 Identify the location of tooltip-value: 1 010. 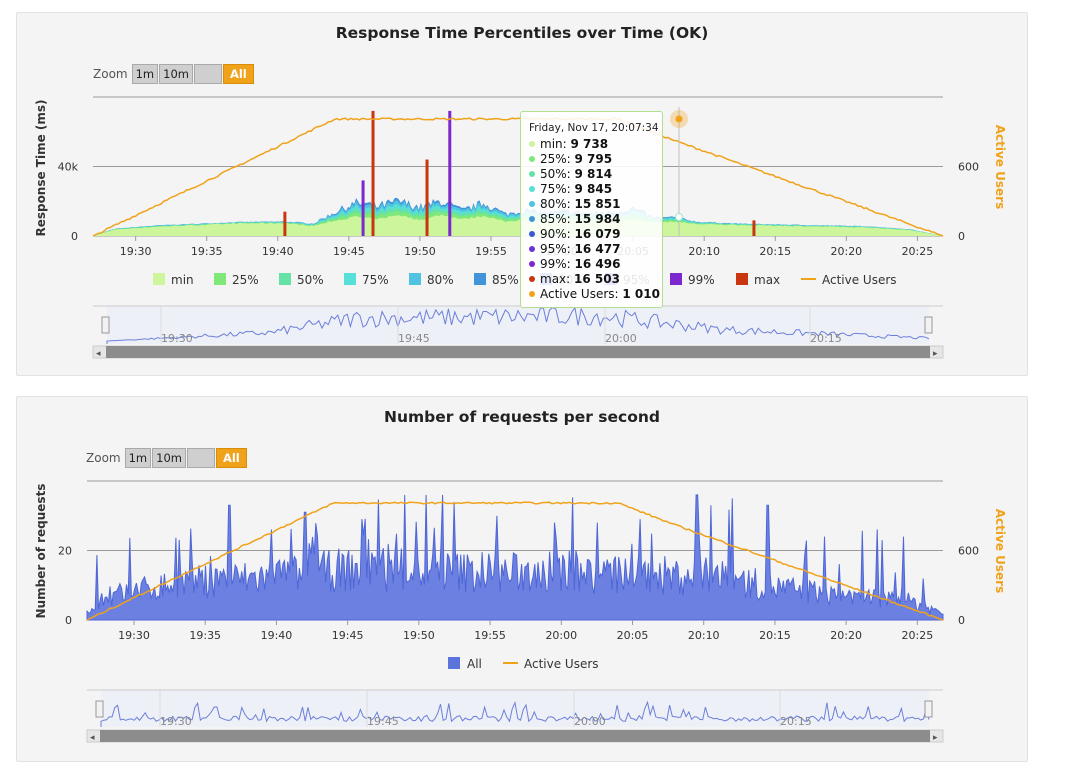
(641, 294).